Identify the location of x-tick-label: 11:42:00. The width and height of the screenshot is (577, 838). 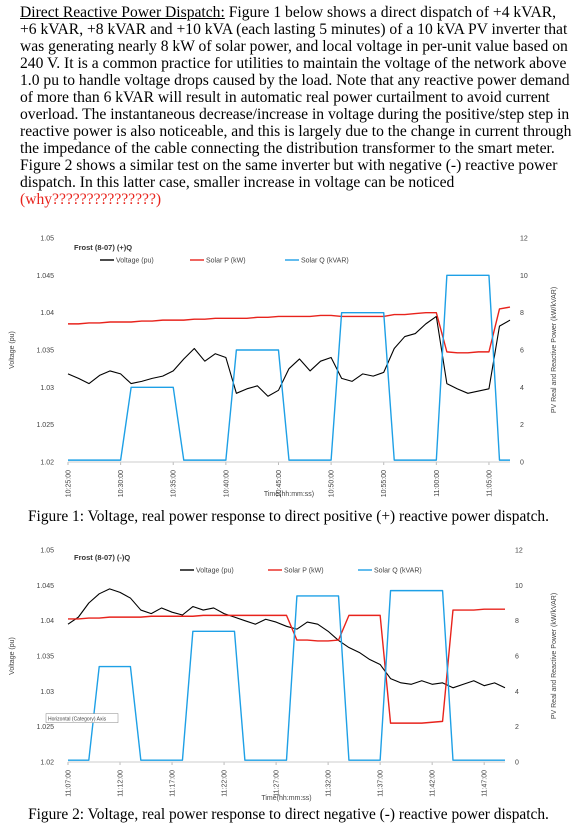
(433, 783).